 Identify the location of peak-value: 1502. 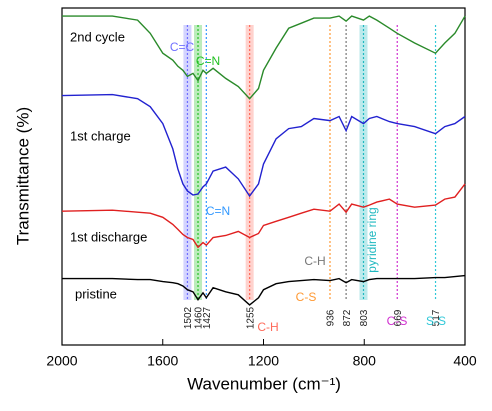
(188, 317).